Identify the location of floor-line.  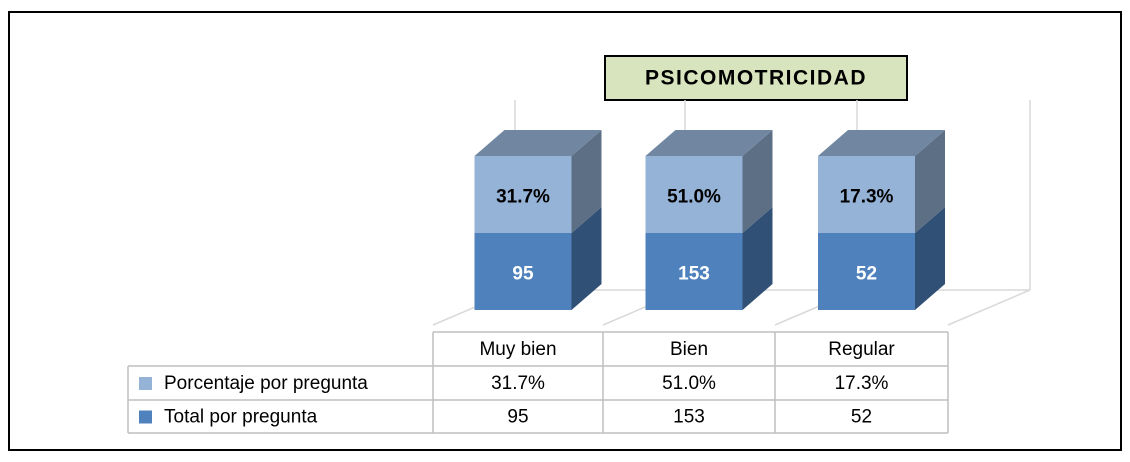
(989, 307).